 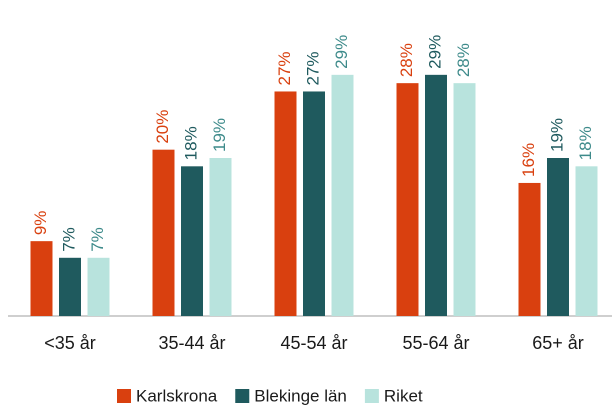 What do you see at coordinates (177, 395) in the screenshot?
I see `legend-label: Karlskrona` at bounding box center [177, 395].